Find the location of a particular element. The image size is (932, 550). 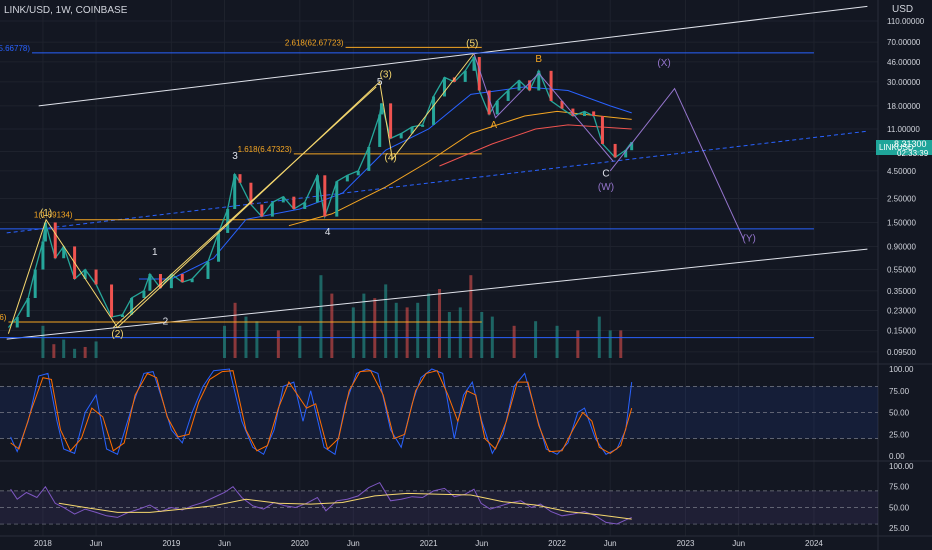

bar-countdown: 02:33:39 is located at coordinates (913, 153).